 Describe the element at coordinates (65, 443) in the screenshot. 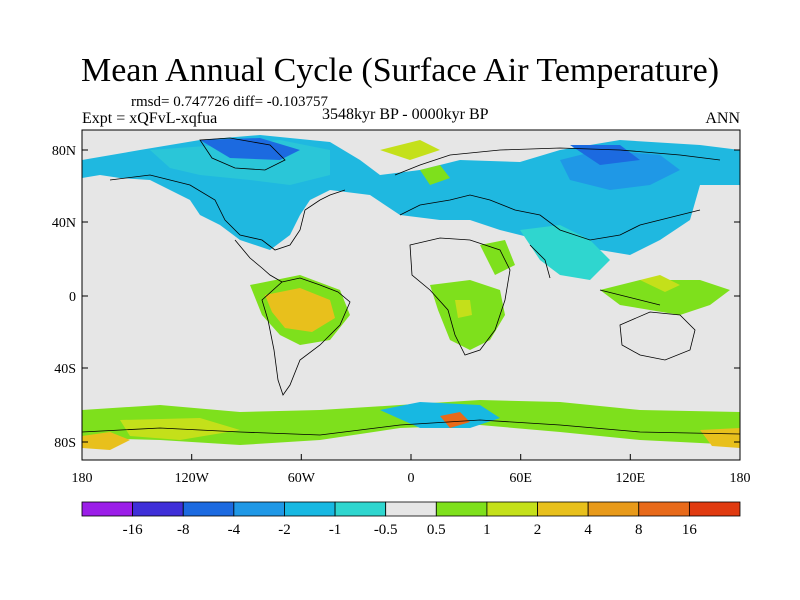

I see `lat-tick-label: 80S` at that location.